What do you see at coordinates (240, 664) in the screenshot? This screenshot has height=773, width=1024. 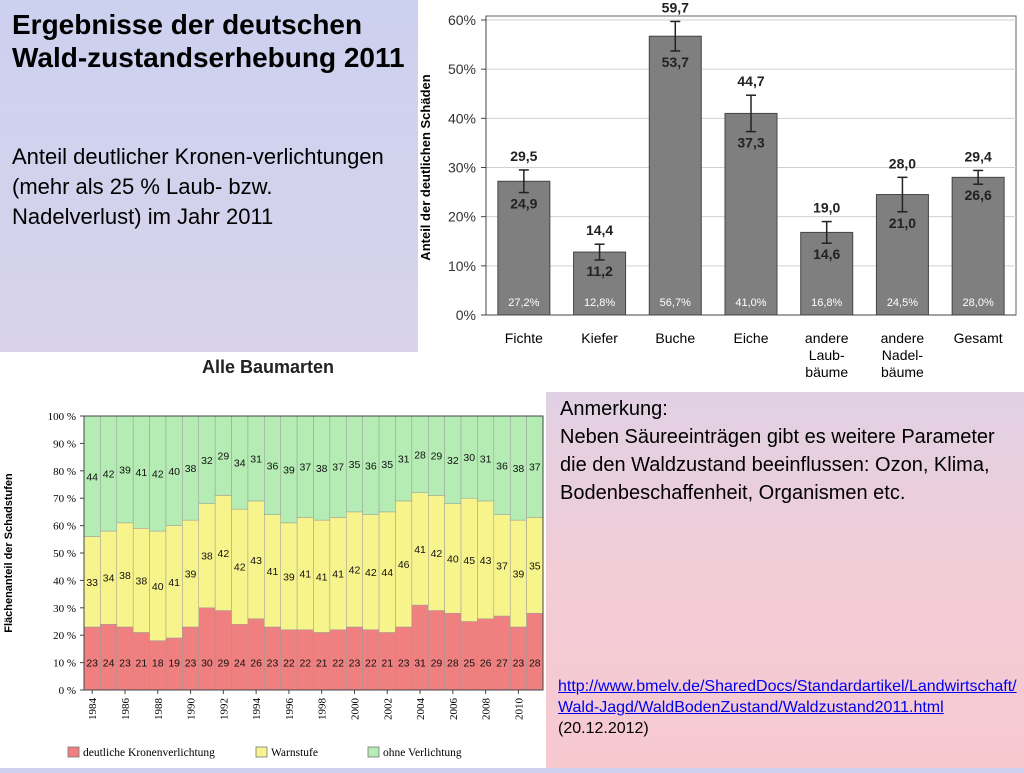 I see `segment-value-label: 24` at bounding box center [240, 664].